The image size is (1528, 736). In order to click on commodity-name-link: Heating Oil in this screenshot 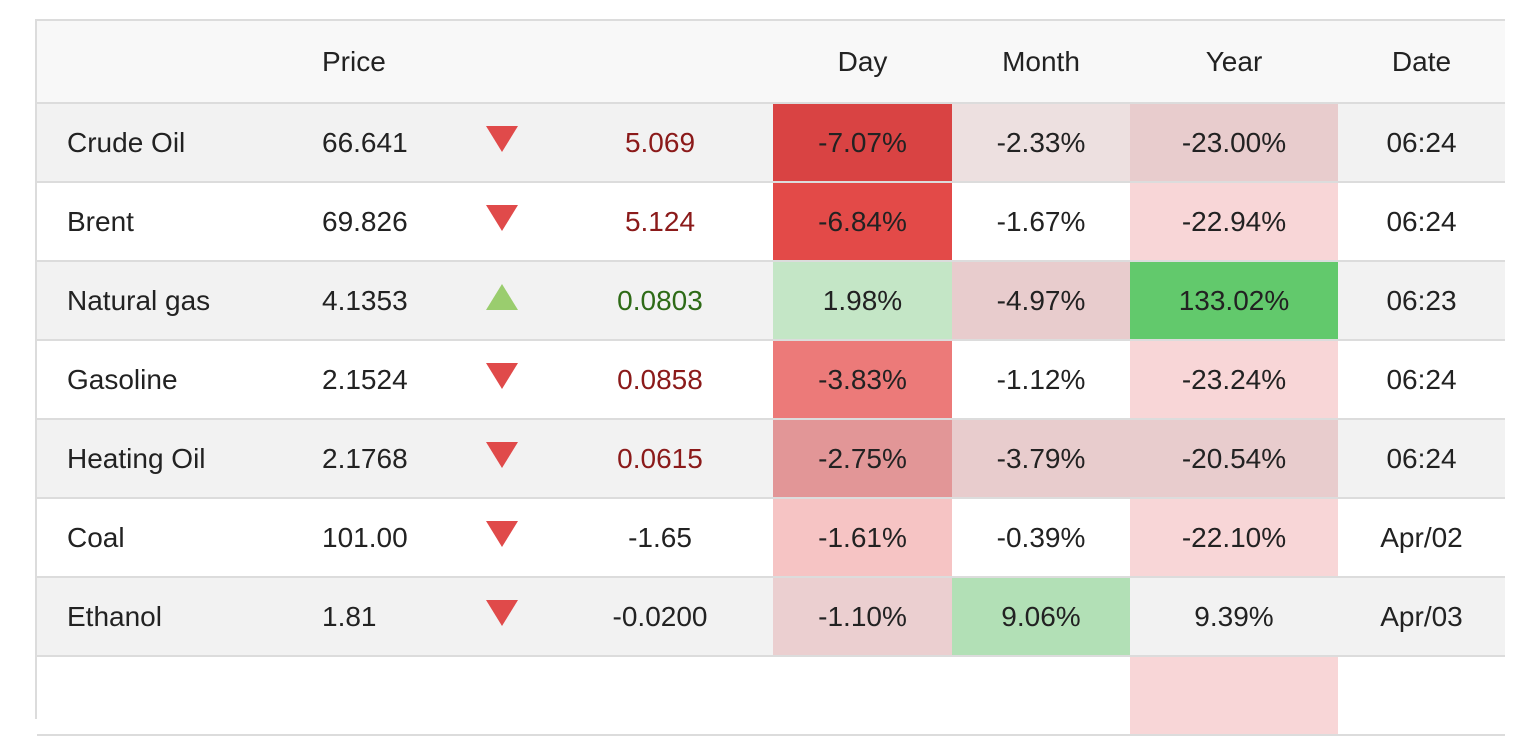, I will do `click(162, 459)`.